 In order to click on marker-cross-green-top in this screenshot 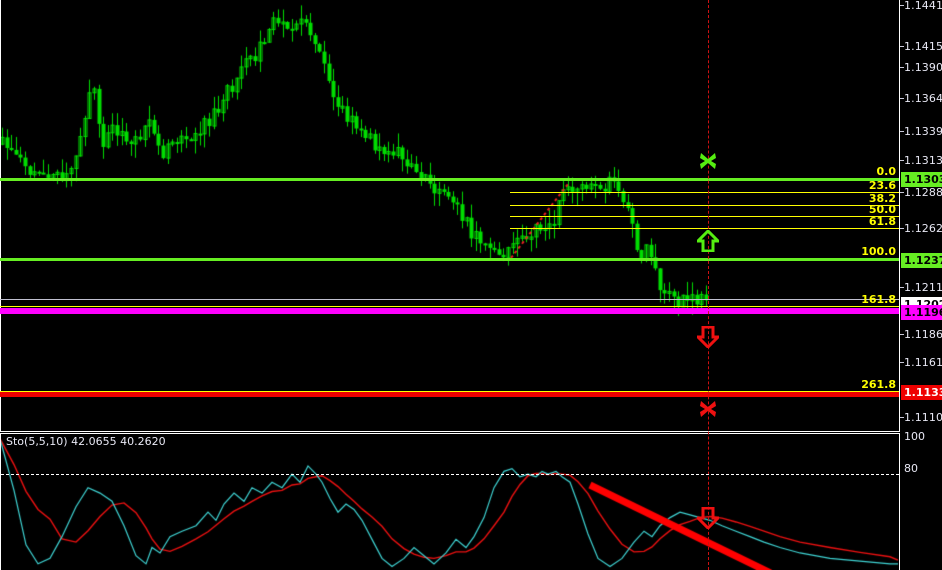, I will do `click(708, 163)`.